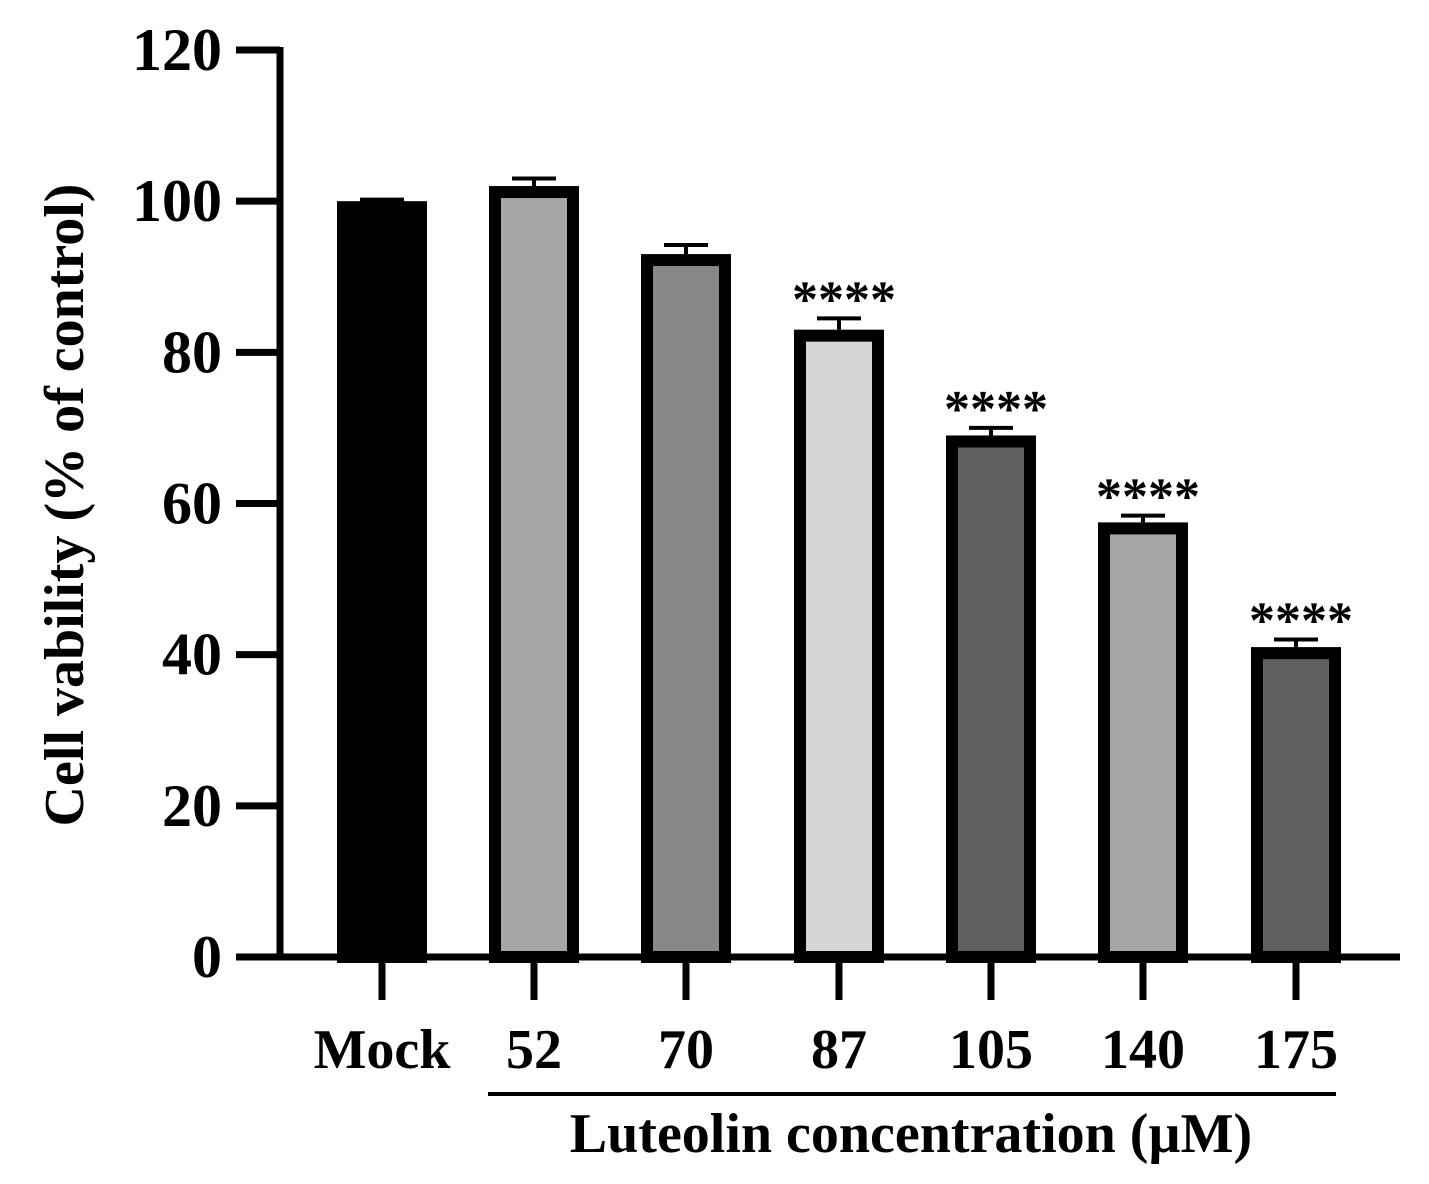  Describe the element at coordinates (534, 1050) in the screenshot. I see `x-tick-label-52: 52` at that location.